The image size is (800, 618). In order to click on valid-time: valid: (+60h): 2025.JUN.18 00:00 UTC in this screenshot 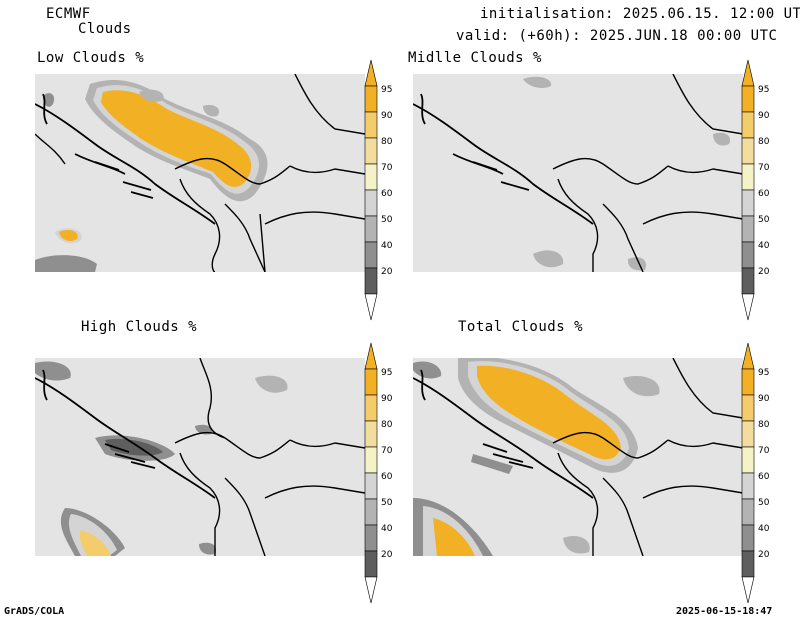, I will do `click(617, 36)`.